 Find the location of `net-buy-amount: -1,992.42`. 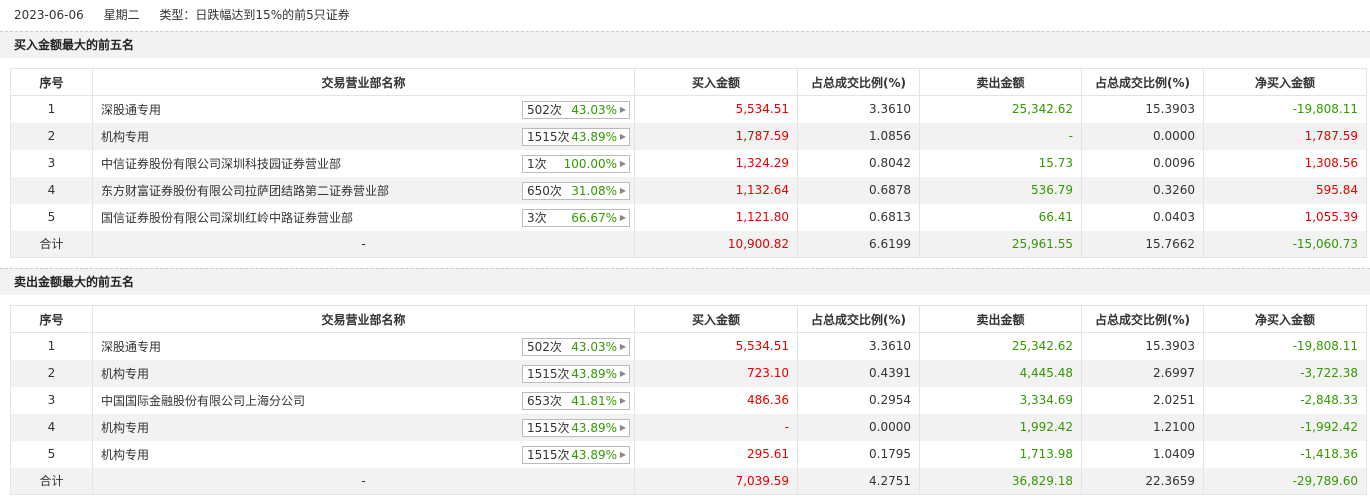

net-buy-amount: -1,992.42 is located at coordinates (1285, 427).